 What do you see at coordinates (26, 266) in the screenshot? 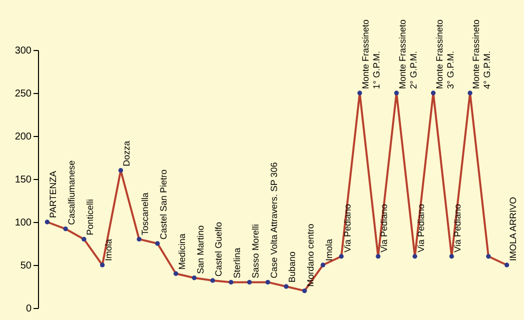
I see `y-tick-label: 50` at bounding box center [26, 266].